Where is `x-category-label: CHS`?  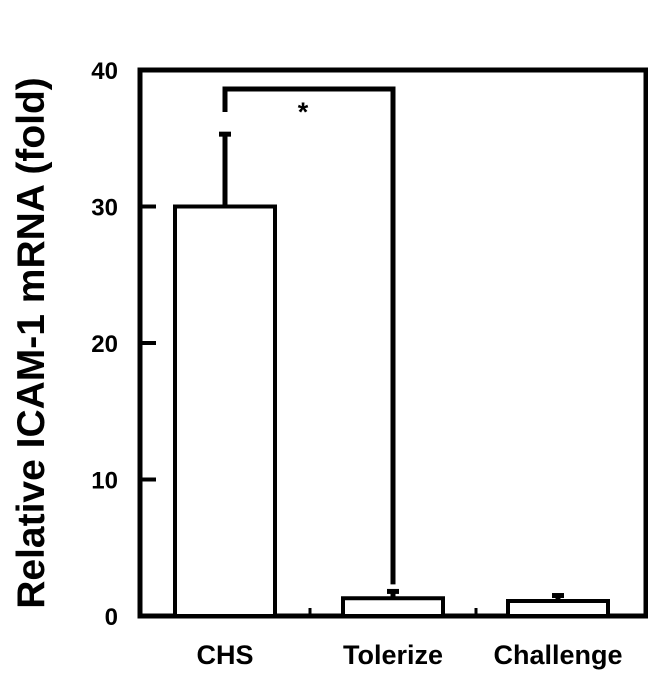 x-category-label: CHS is located at coordinates (224, 655).